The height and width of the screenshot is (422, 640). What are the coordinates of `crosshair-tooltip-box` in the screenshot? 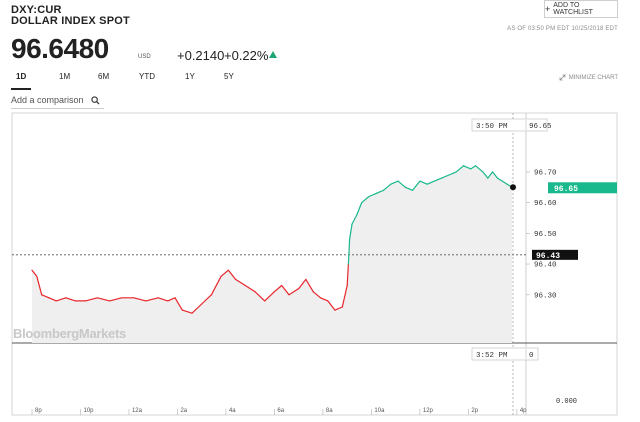 It's located at (509, 125).